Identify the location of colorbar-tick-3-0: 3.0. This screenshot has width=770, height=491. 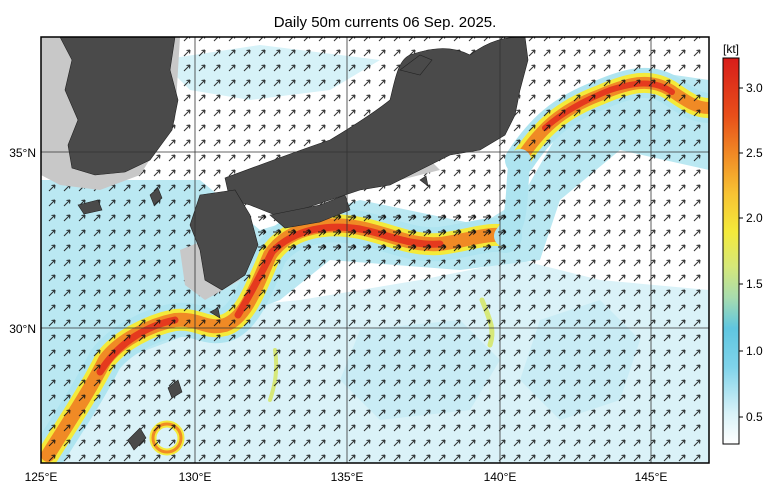
(754, 88).